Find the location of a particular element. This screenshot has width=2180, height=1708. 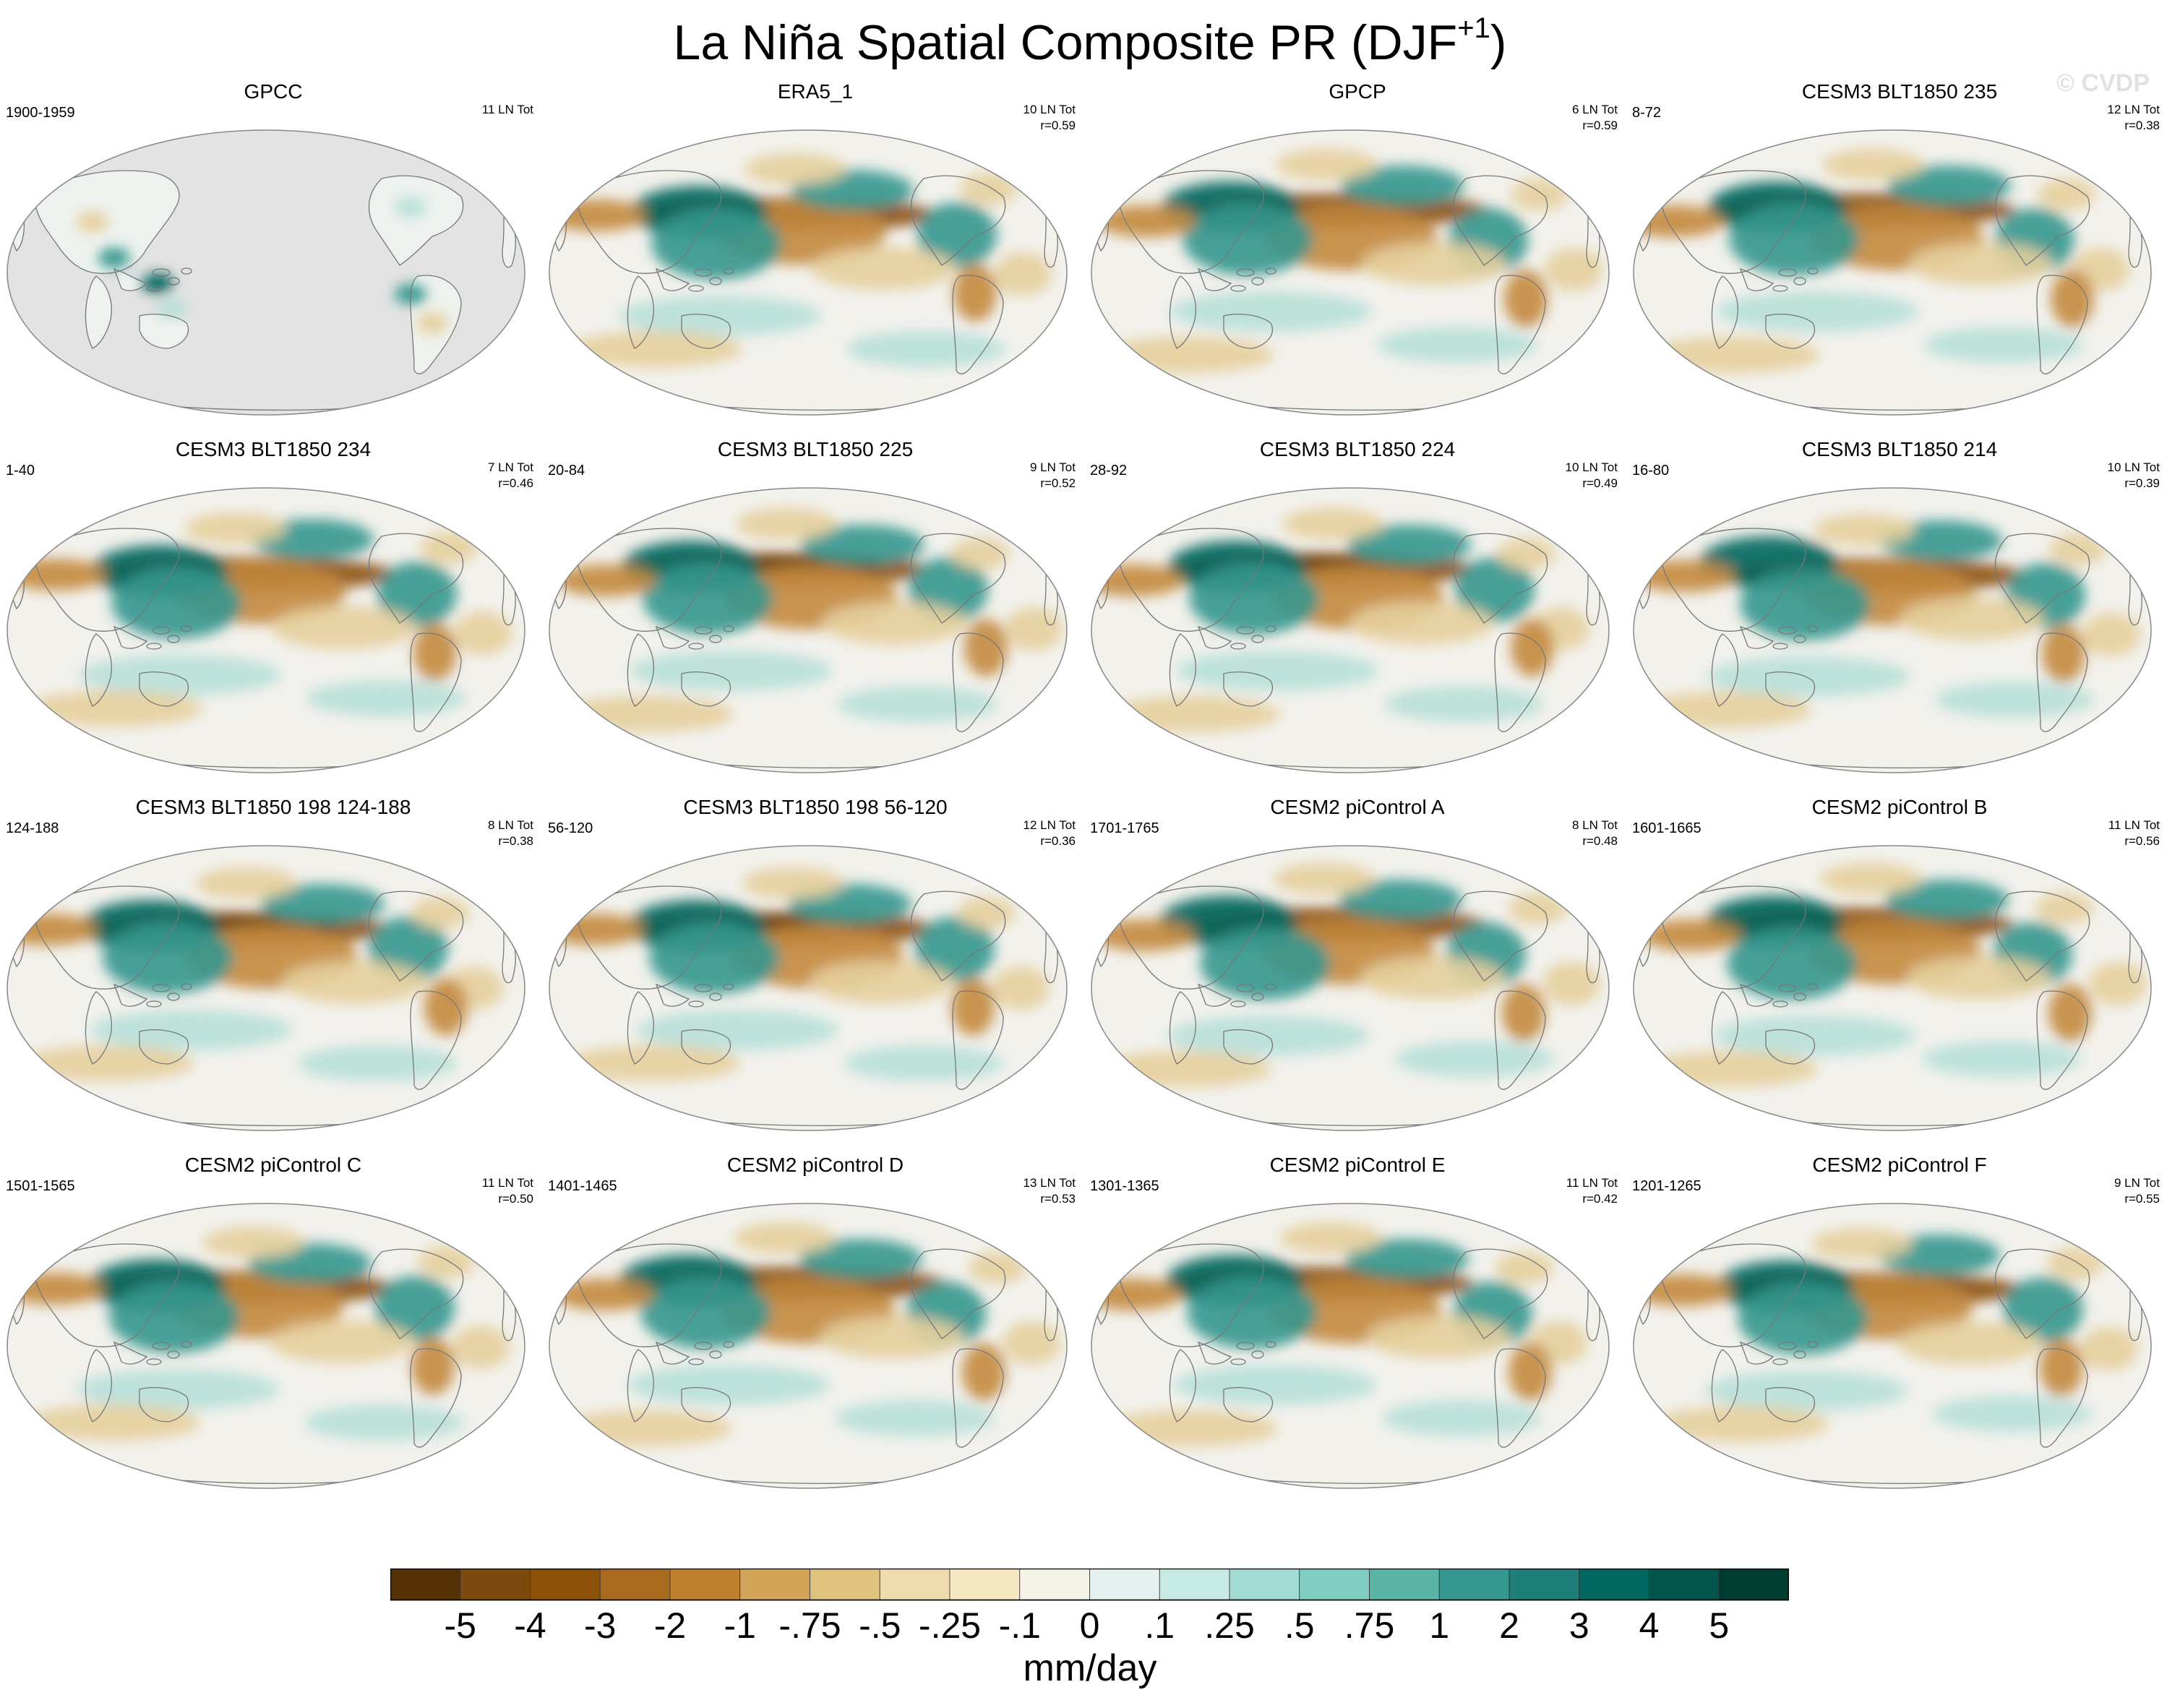

panel-title: CESM3 BLT1850 225 is located at coordinates (815, 449).